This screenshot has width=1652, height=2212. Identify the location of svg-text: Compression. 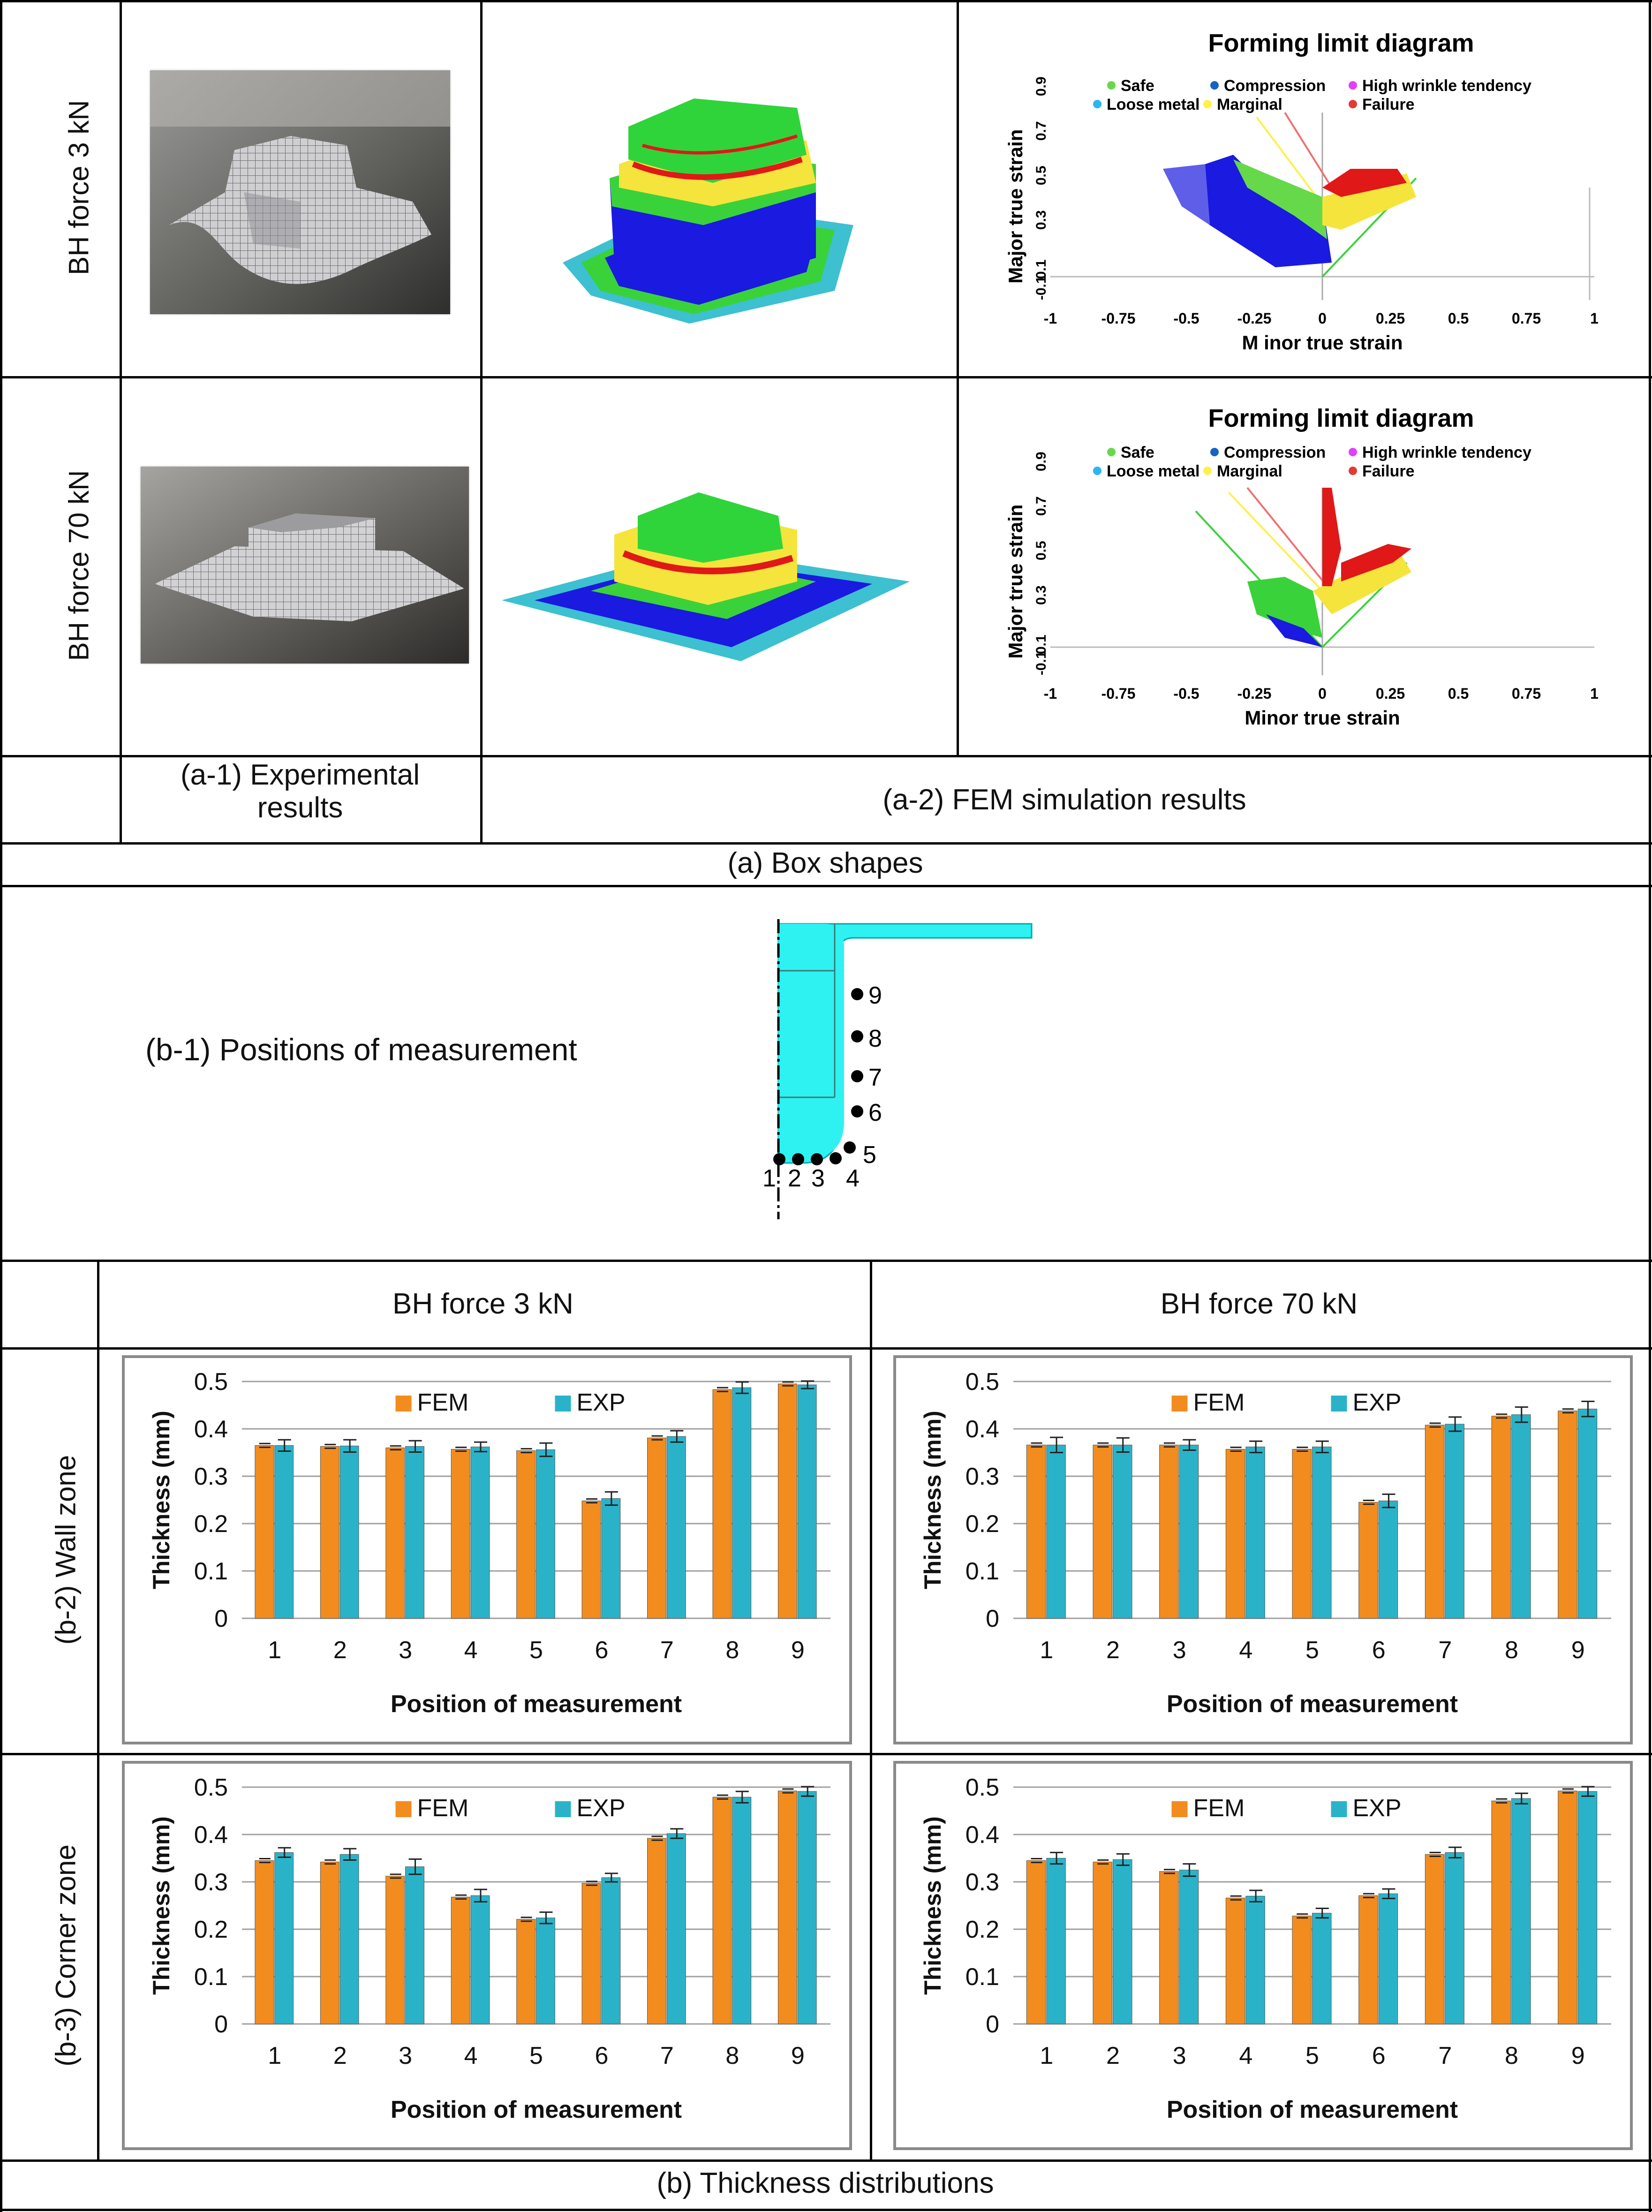
(1275, 453).